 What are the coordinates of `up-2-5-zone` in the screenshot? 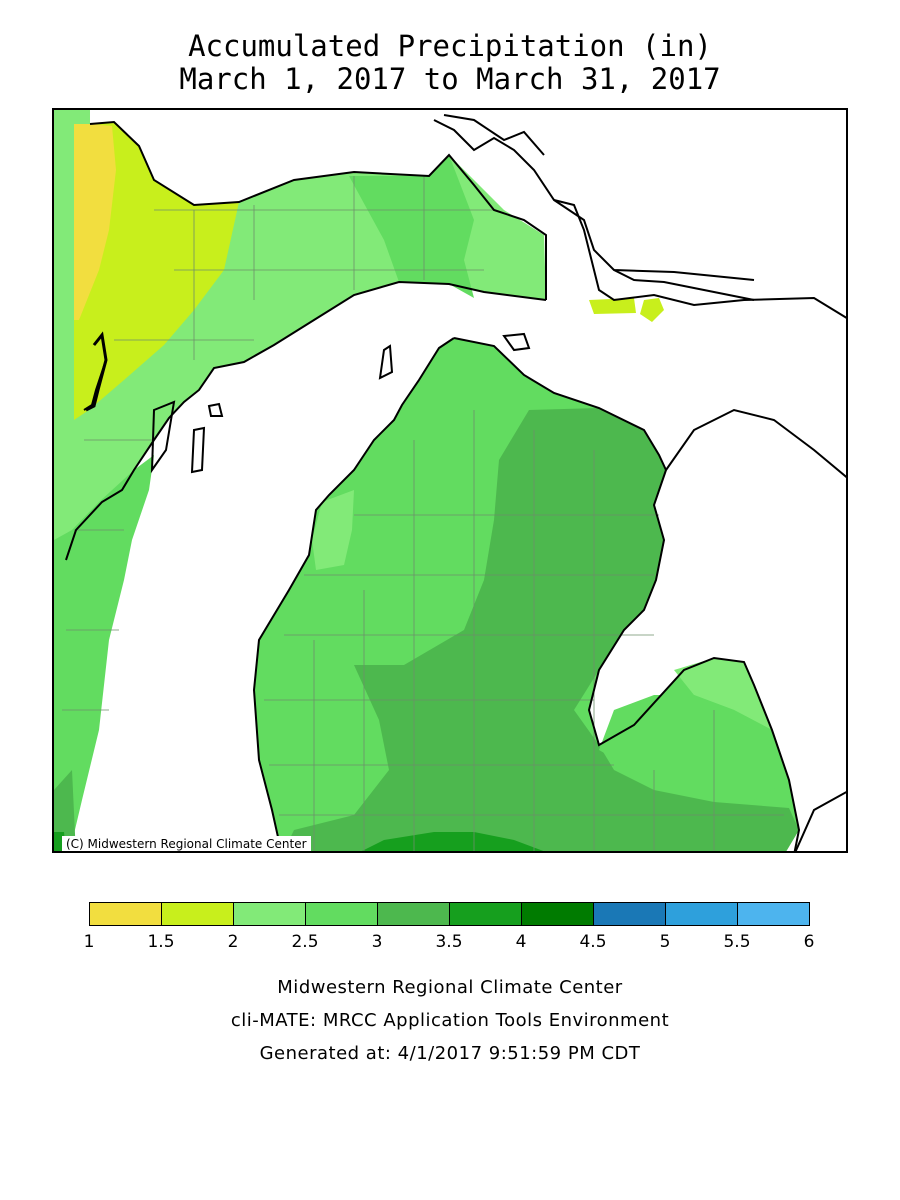 It's located at (411, 226).